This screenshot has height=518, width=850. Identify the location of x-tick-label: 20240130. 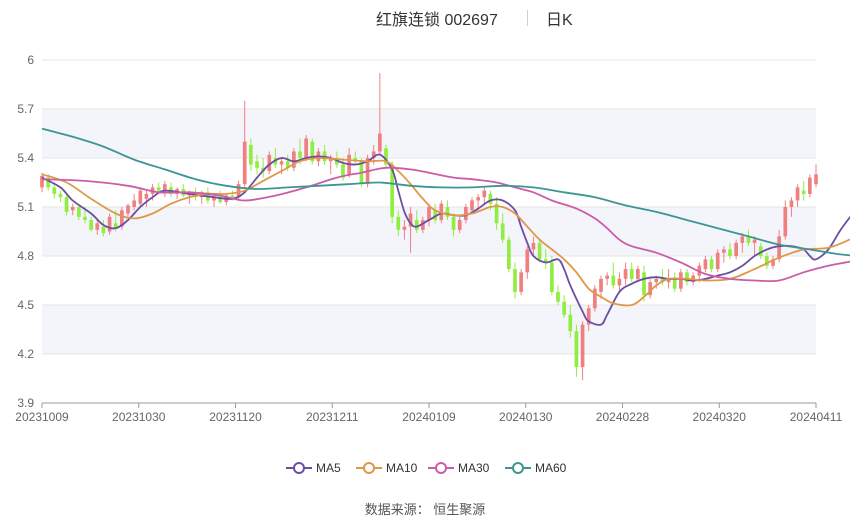
(526, 417).